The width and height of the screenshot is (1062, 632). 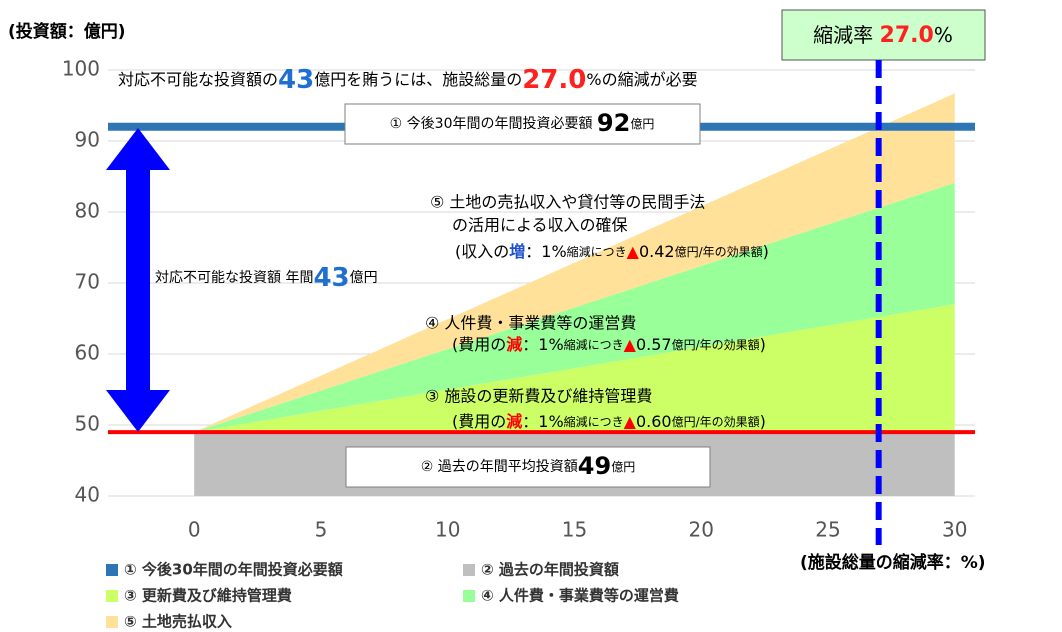 What do you see at coordinates (574, 530) in the screenshot?
I see `x-tick-label: 15` at bounding box center [574, 530].